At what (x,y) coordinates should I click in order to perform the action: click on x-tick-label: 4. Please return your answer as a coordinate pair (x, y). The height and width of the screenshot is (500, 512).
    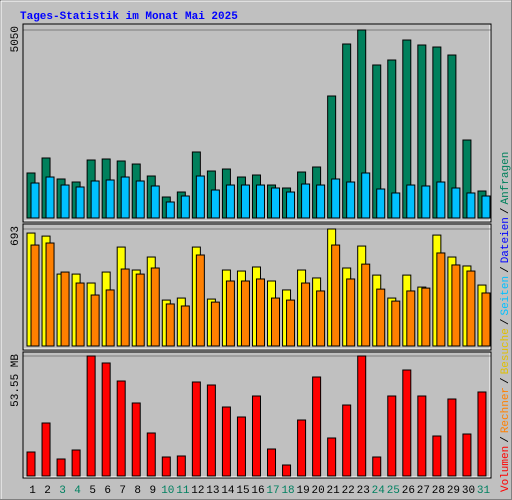
    Looking at the image, I should click on (77, 491).